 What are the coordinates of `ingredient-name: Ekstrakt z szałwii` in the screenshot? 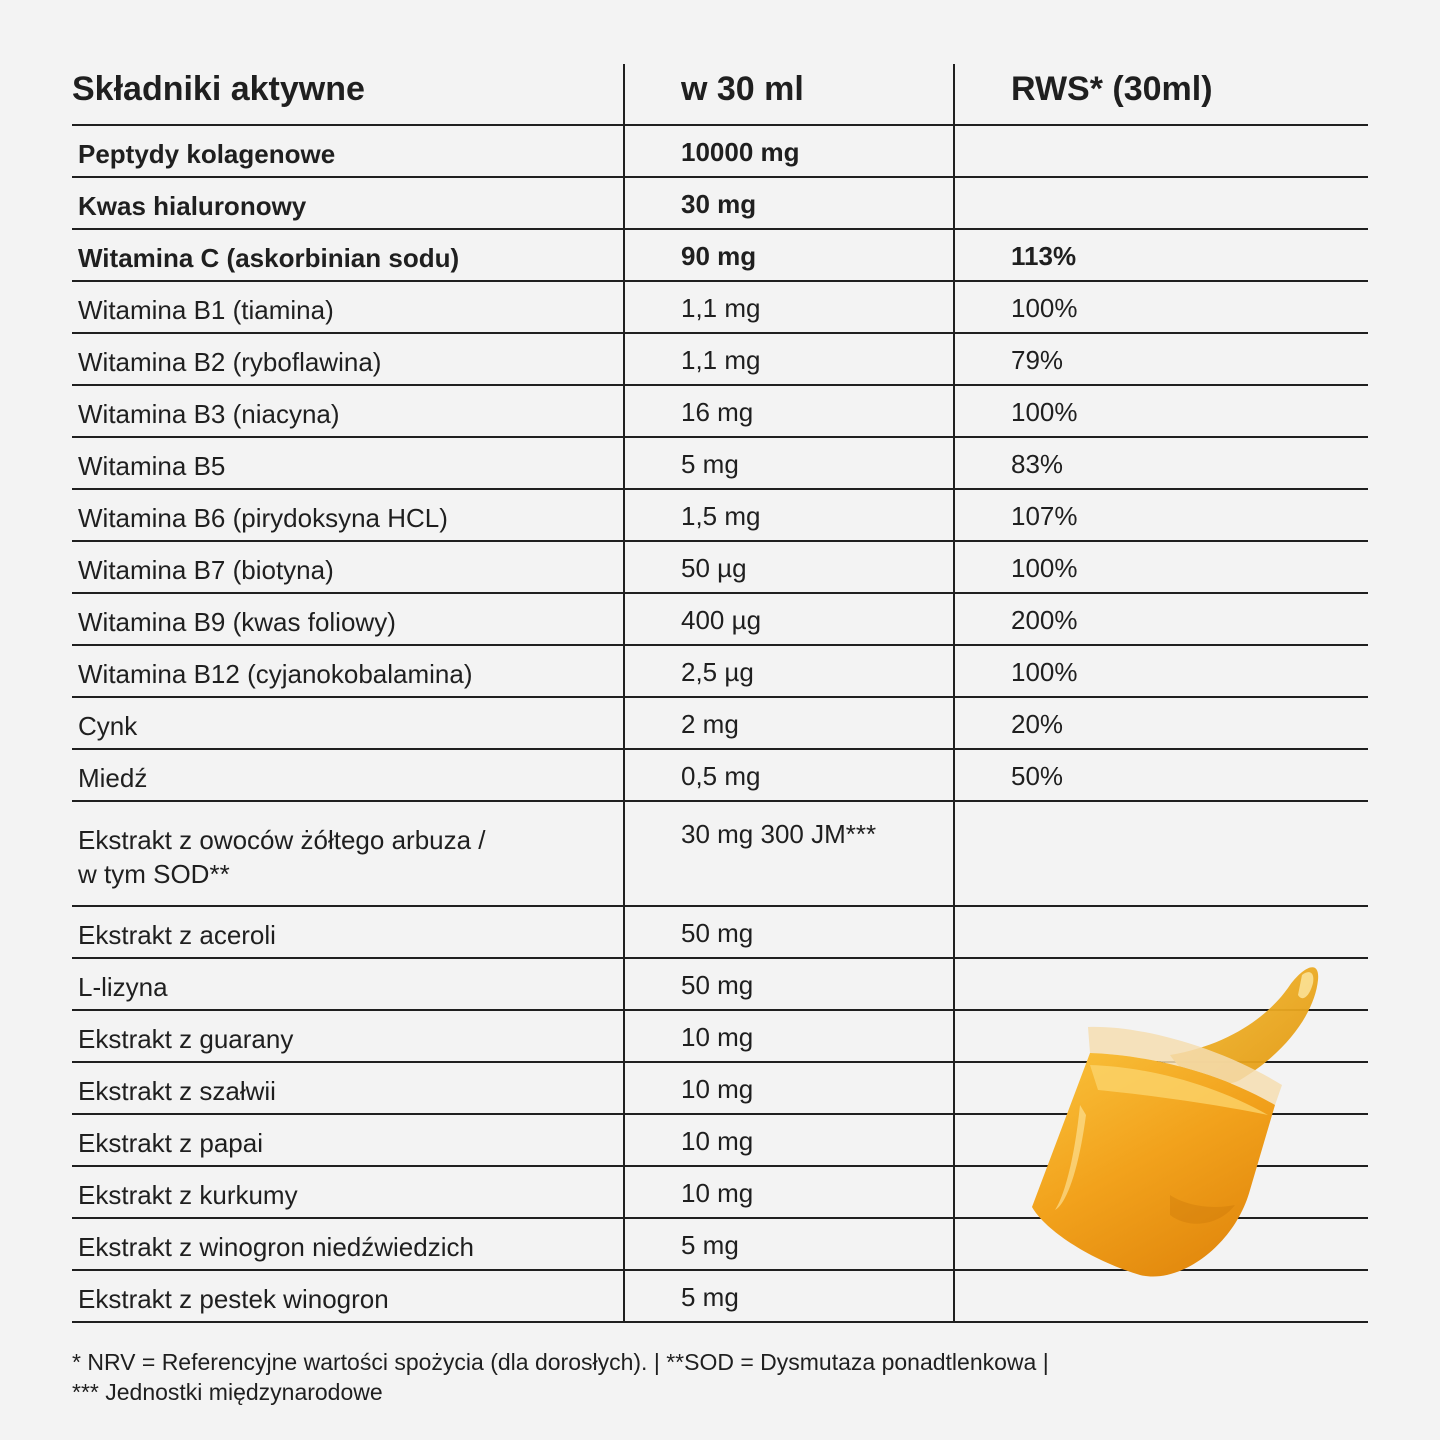 It's located at (348, 1088).